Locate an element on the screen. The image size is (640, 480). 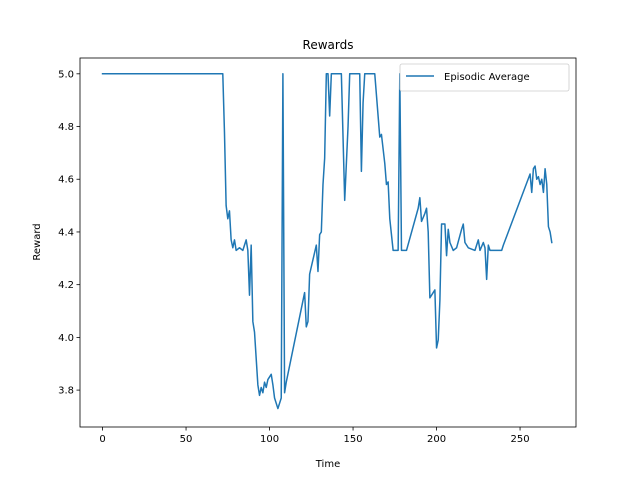
x-axis-label: Time is located at coordinates (327, 464).